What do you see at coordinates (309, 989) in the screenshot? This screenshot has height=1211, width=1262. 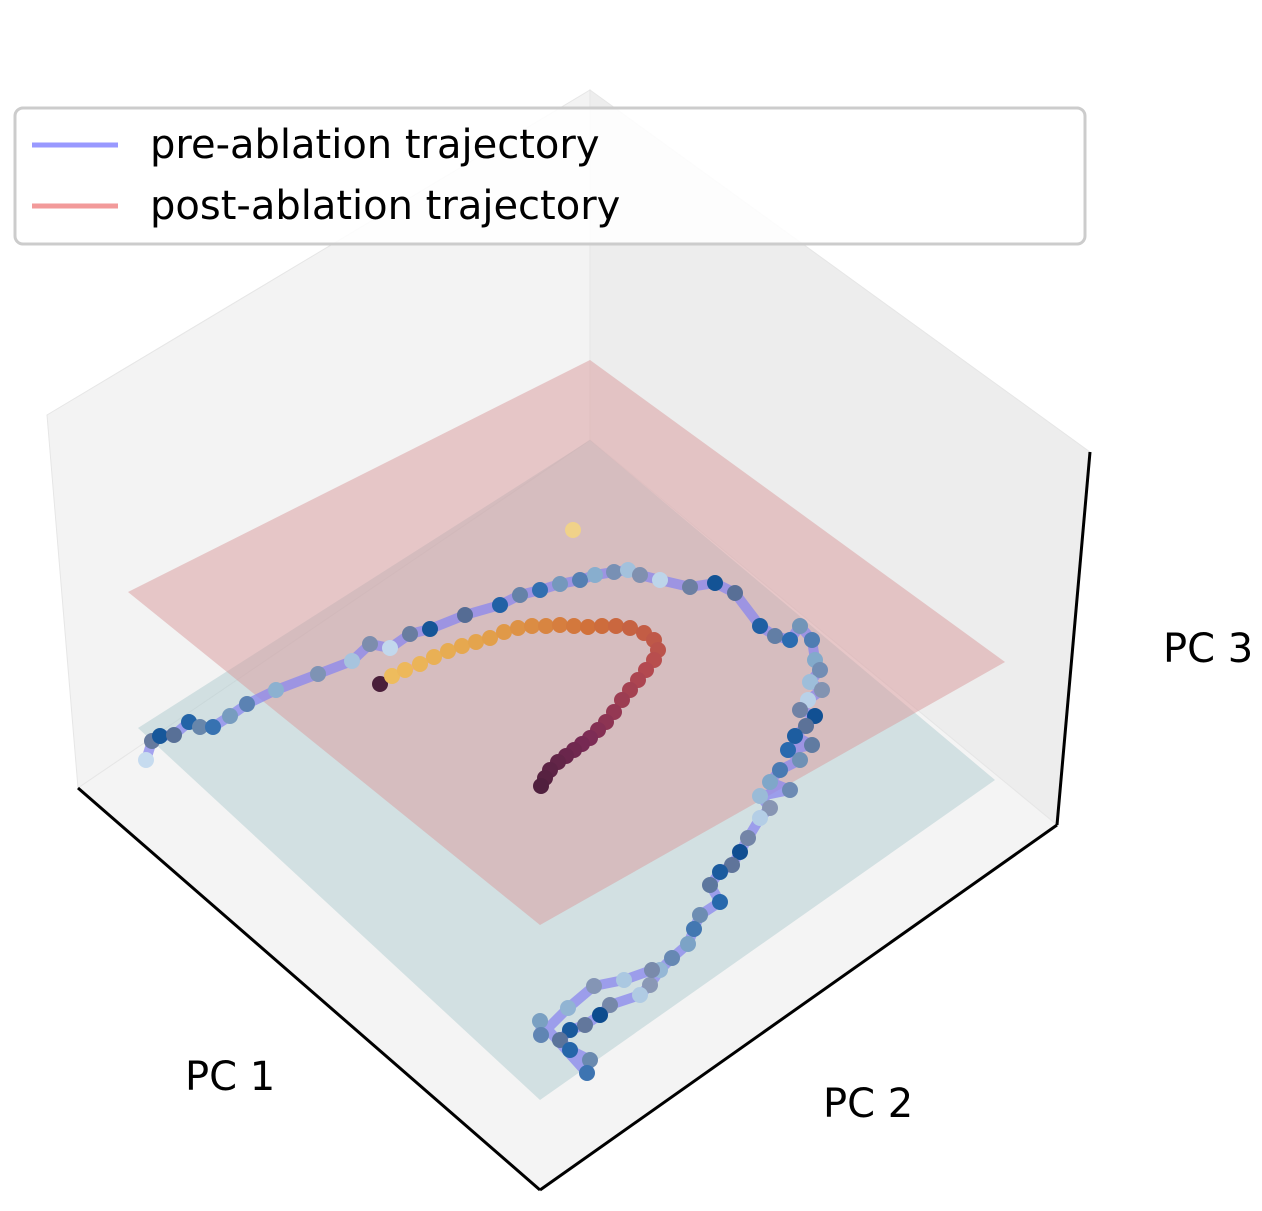 I see `pc1-axis-line` at bounding box center [309, 989].